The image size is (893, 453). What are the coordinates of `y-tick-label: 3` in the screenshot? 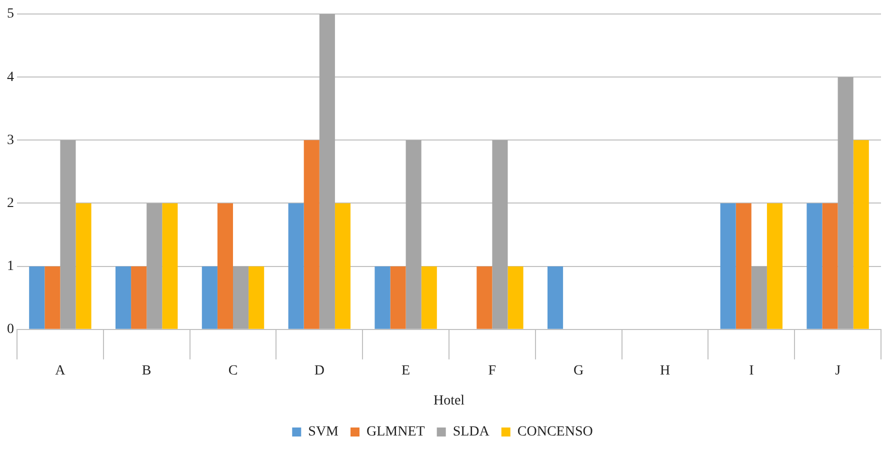 It's located at (10, 140).